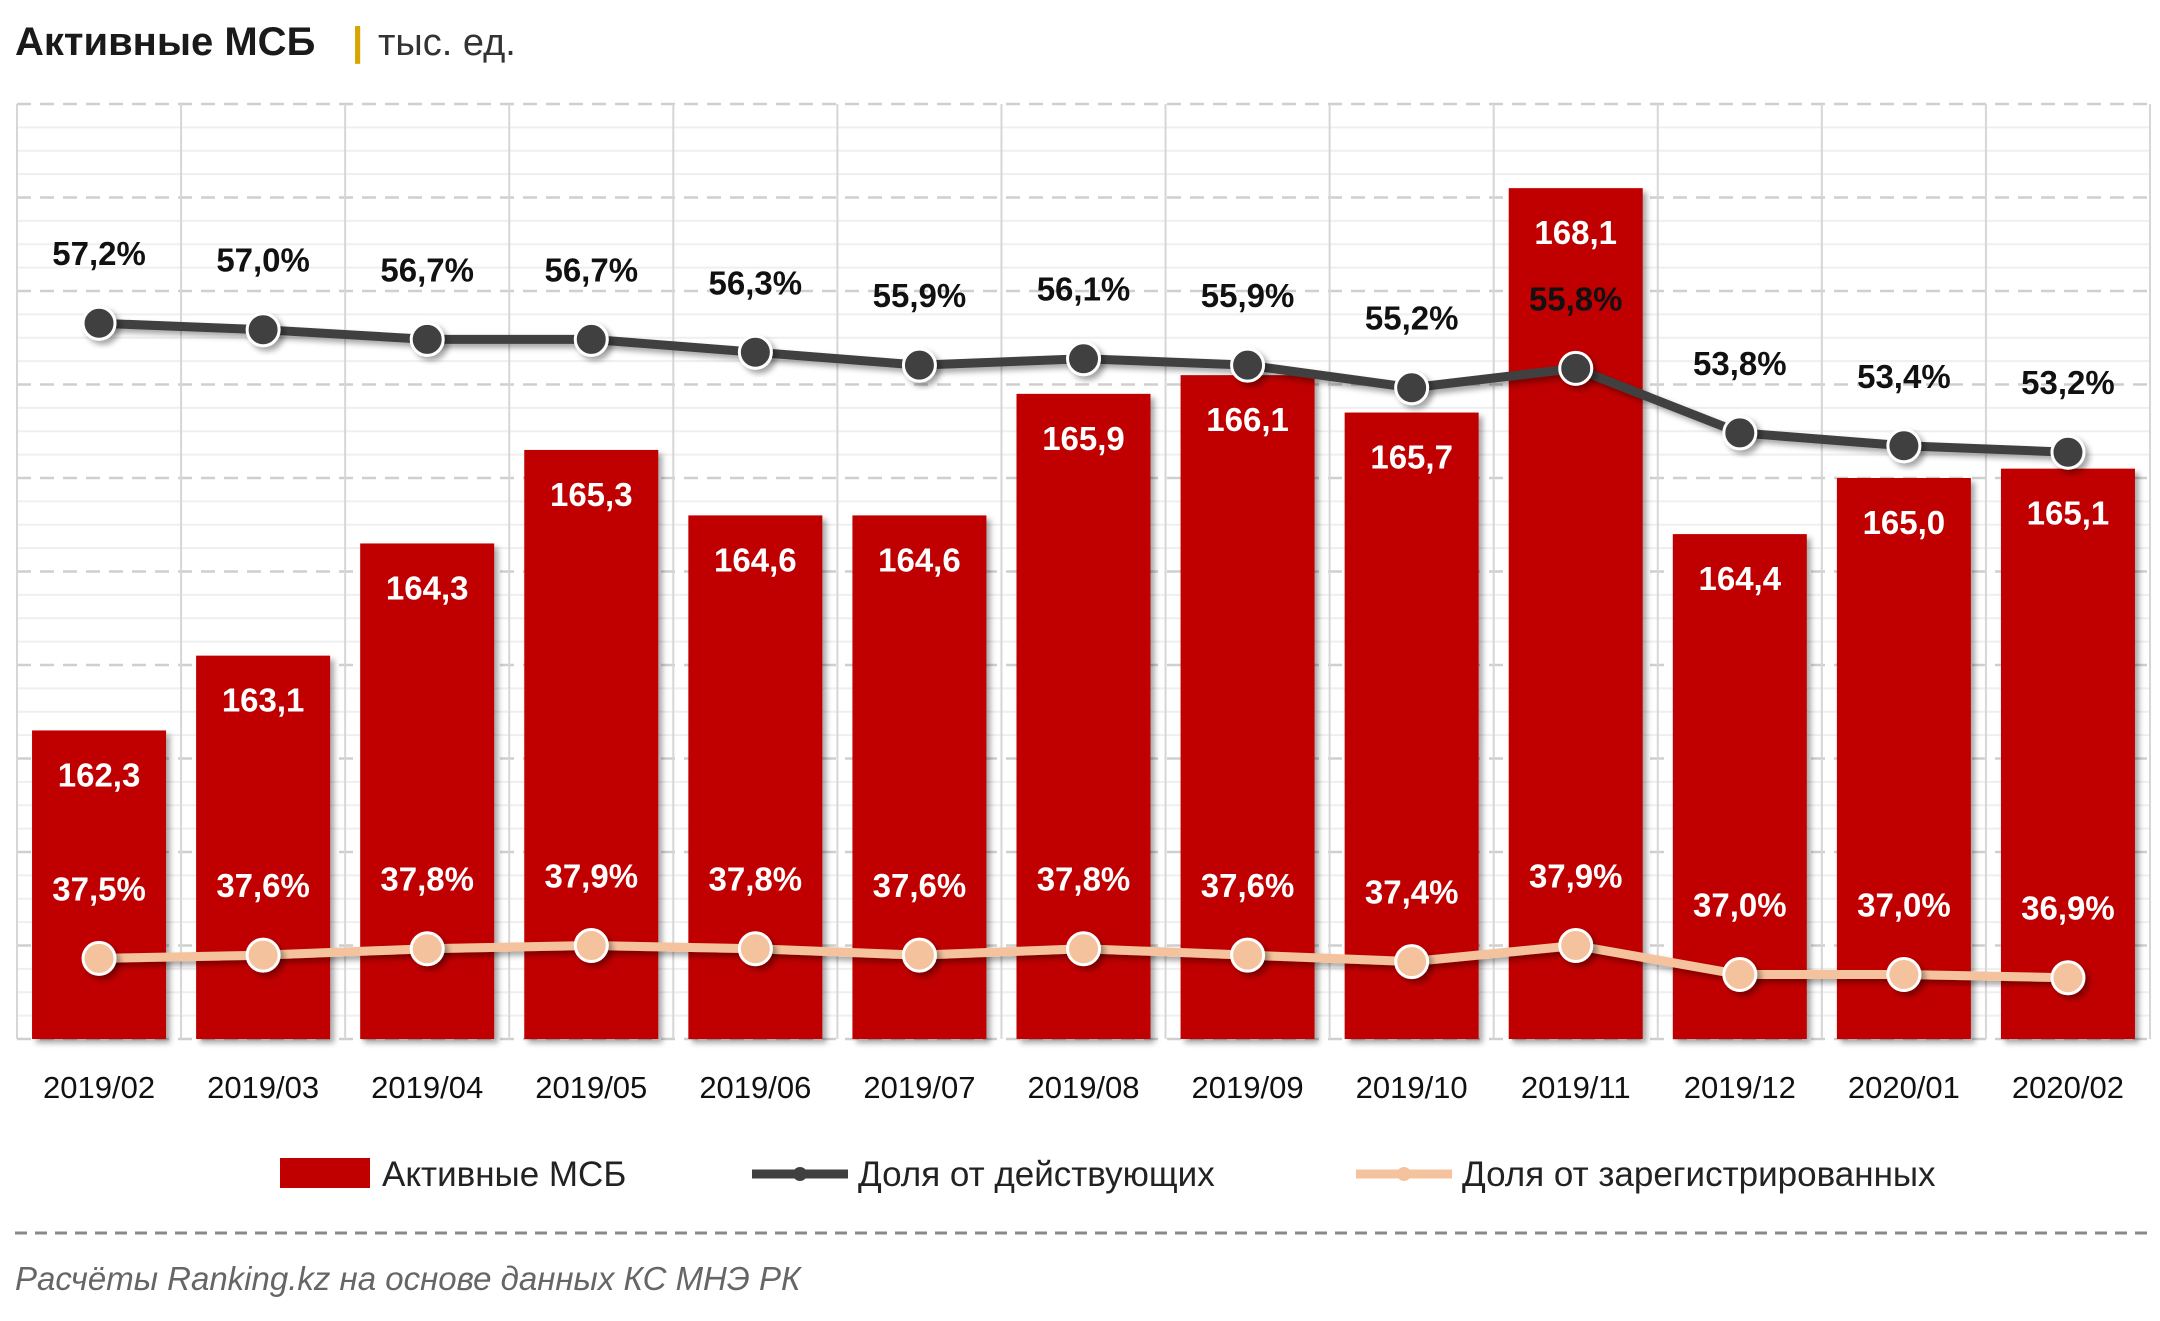 This screenshot has width=2160, height=1321. Describe the element at coordinates (99, 774) in the screenshot. I see `bar-value-label: 162,3` at that location.